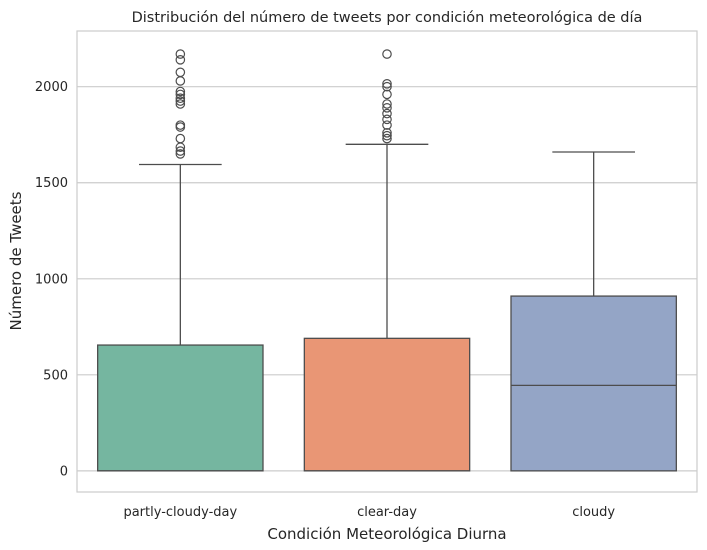 The width and height of the screenshot is (707, 550). What do you see at coordinates (593, 512) in the screenshot?
I see `x-tick-label: cloudy` at bounding box center [593, 512].